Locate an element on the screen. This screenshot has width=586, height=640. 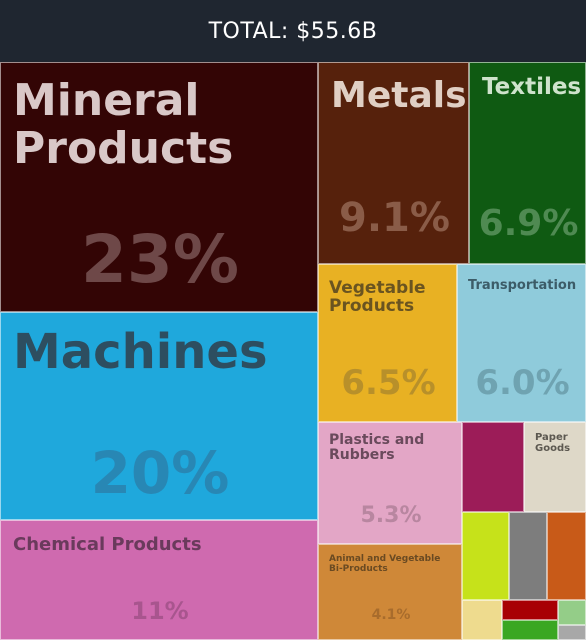
tile-label: Mineral Products is located at coordinates (123, 124).